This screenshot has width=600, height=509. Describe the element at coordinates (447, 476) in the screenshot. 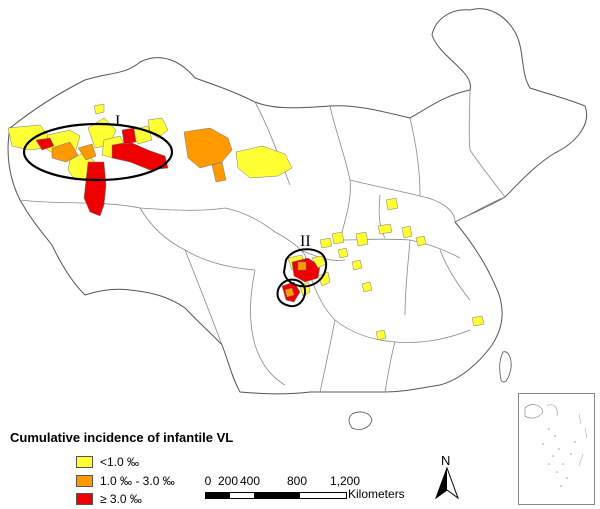

I see `north-arrow-icon: N` at that location.